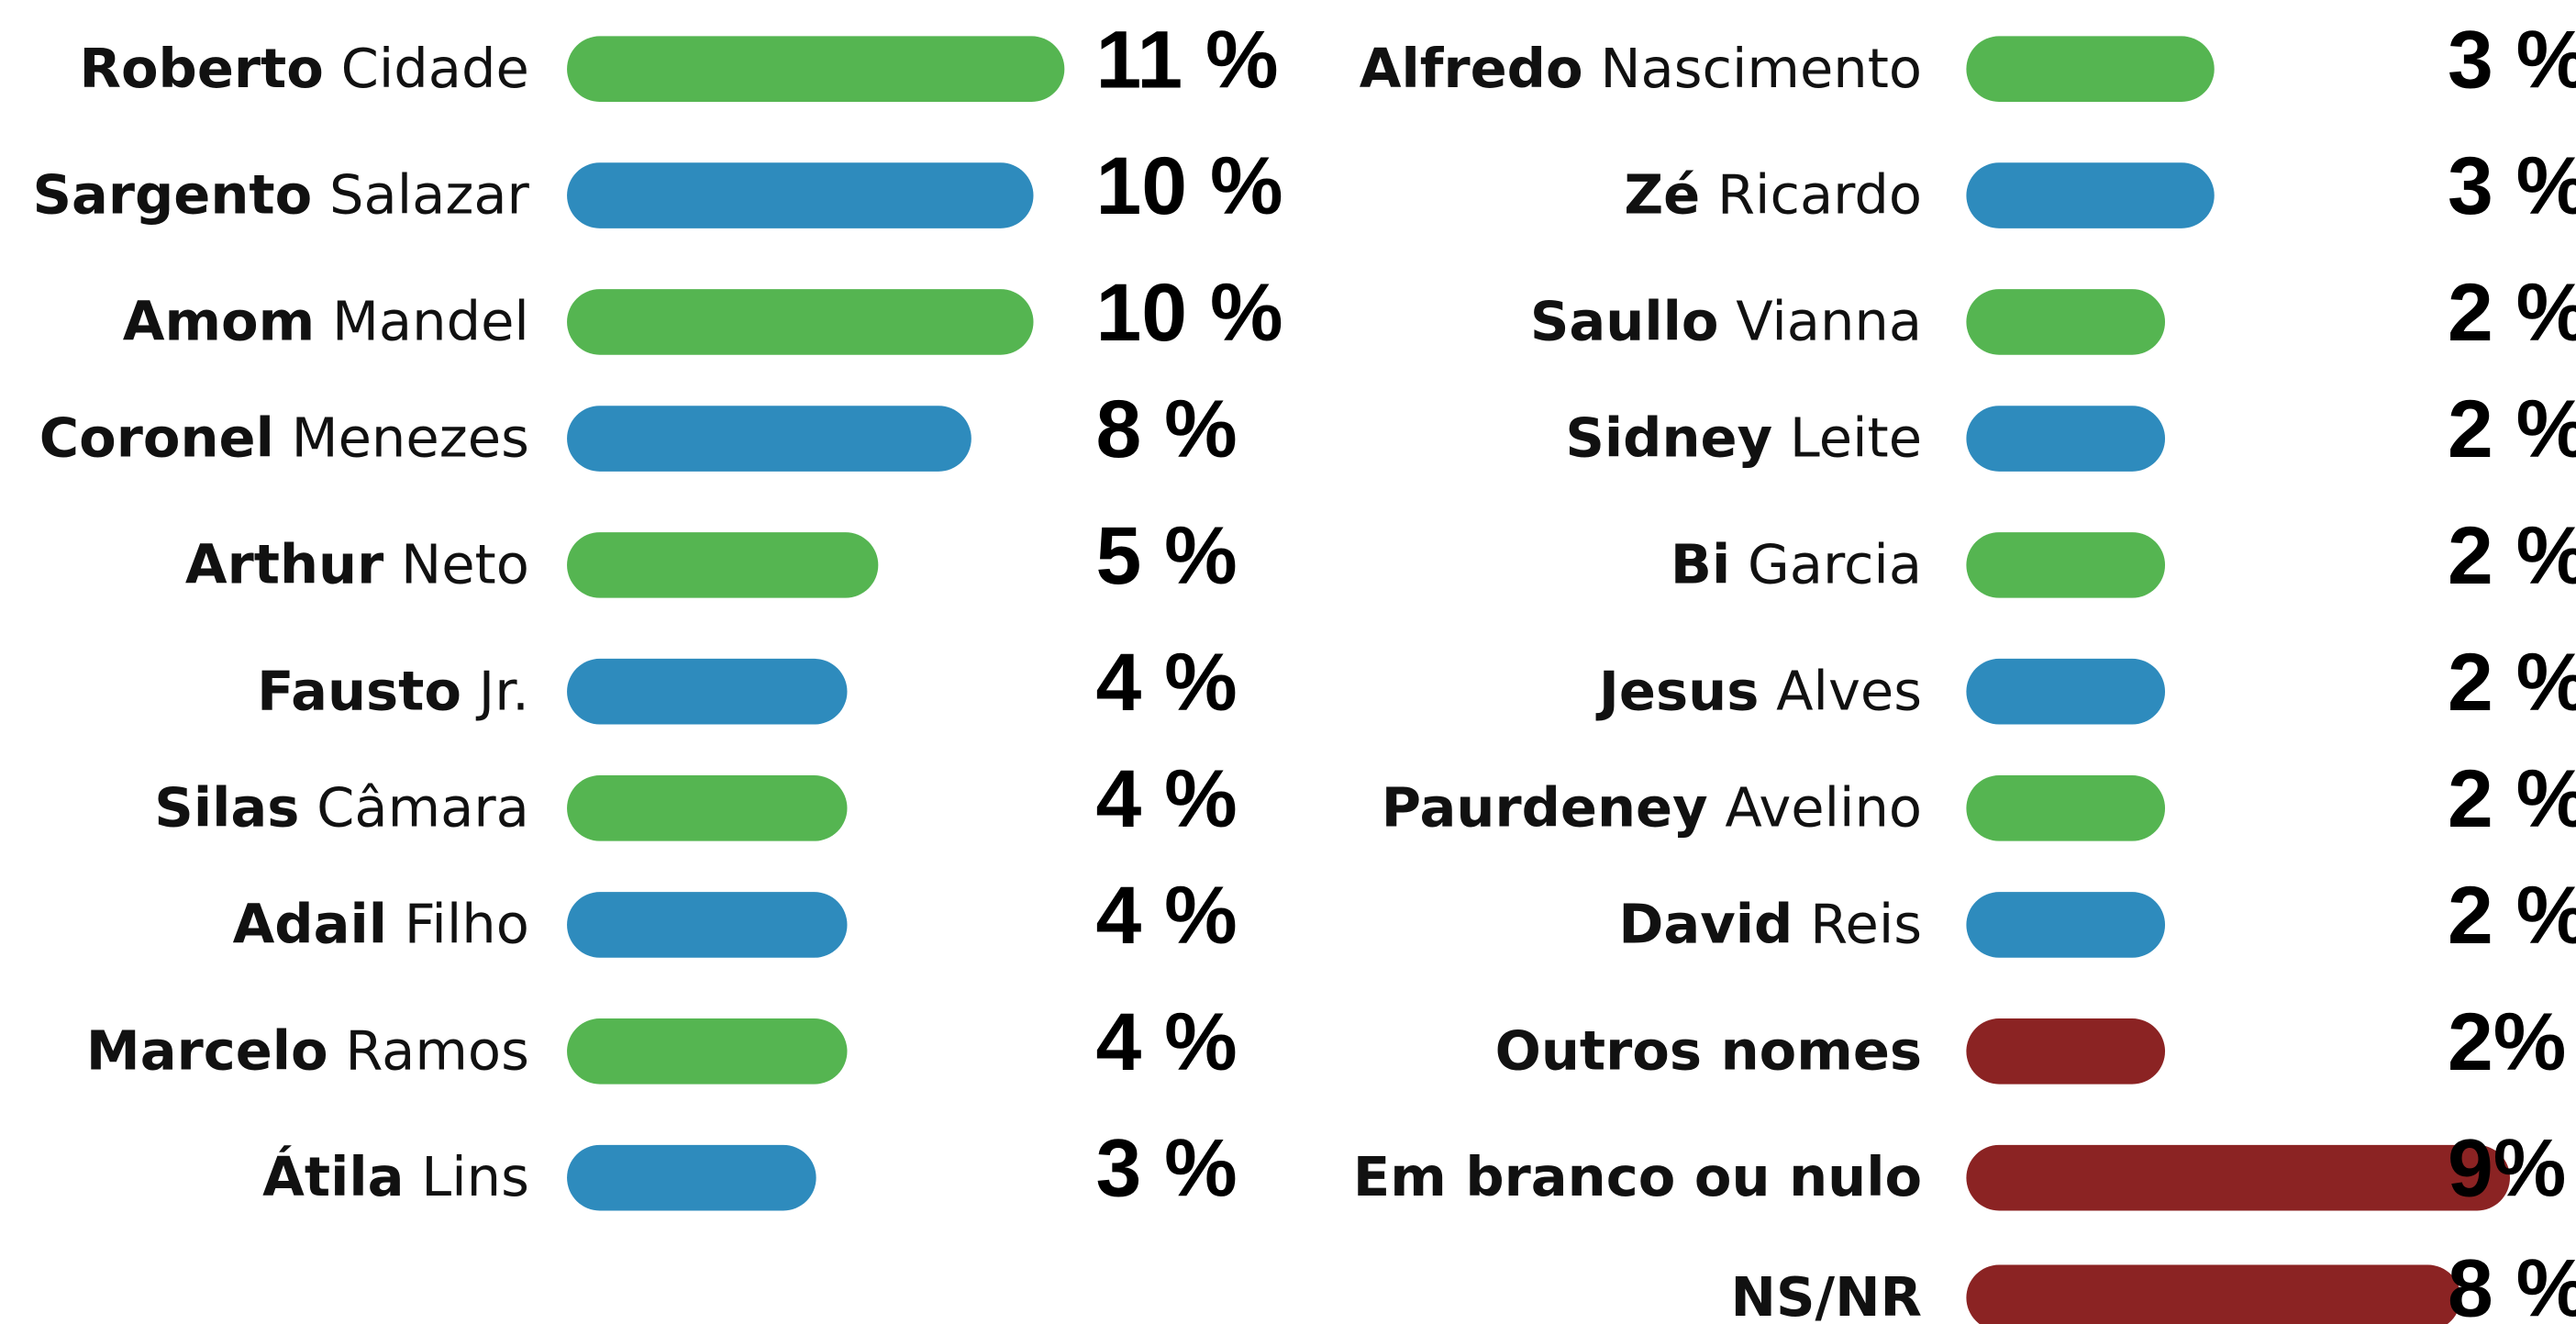 The width and height of the screenshot is (2576, 1324). I want to click on category-label: Adail Filho, so click(381, 924).